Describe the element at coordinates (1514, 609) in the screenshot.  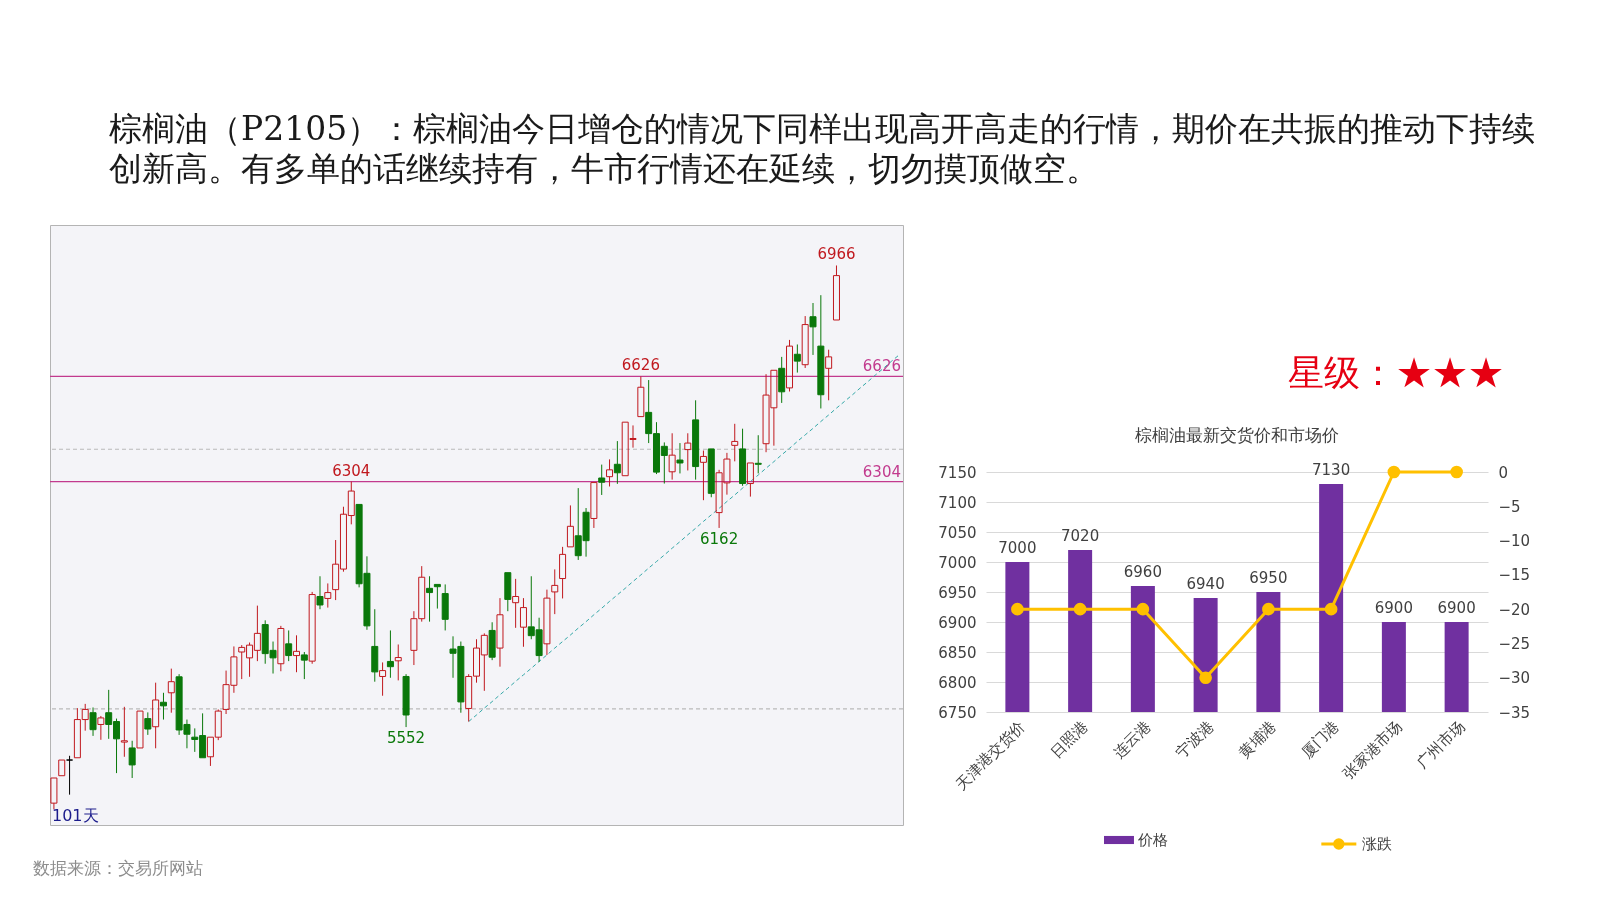
I see `y2-tick-label: −20` at that location.